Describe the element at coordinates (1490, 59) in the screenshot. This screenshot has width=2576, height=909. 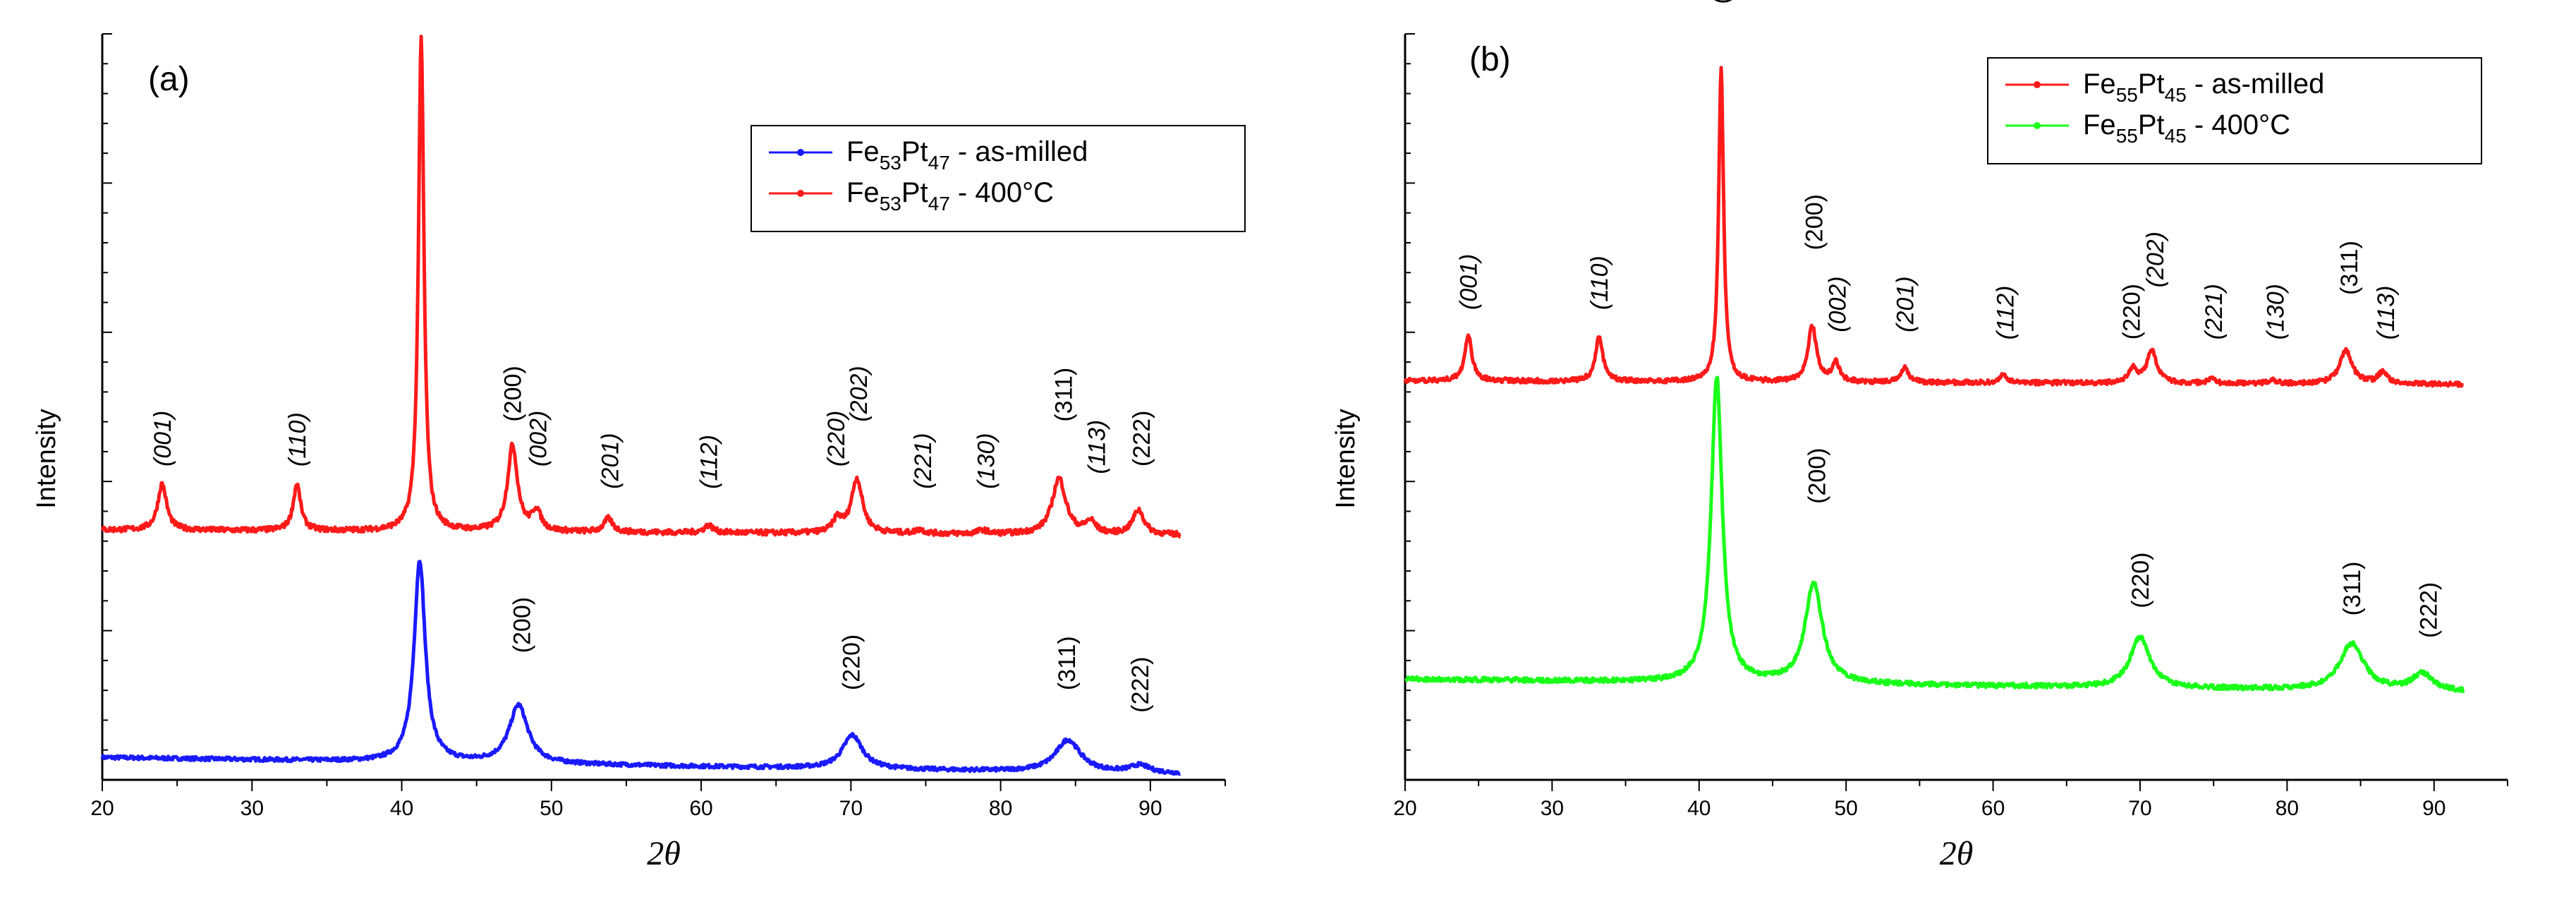
I see `panel-label: (b)` at that location.